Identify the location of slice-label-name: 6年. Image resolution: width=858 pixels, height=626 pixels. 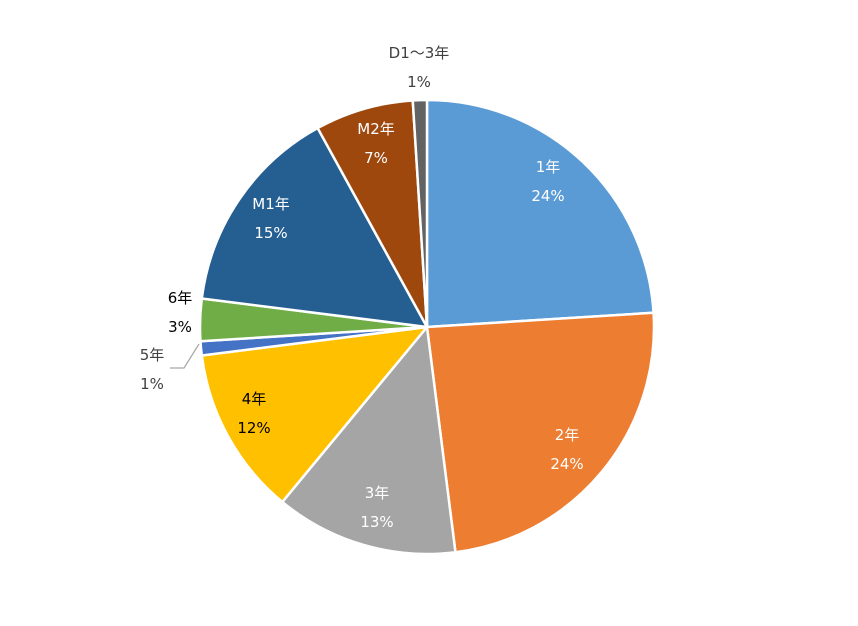
(180, 298).